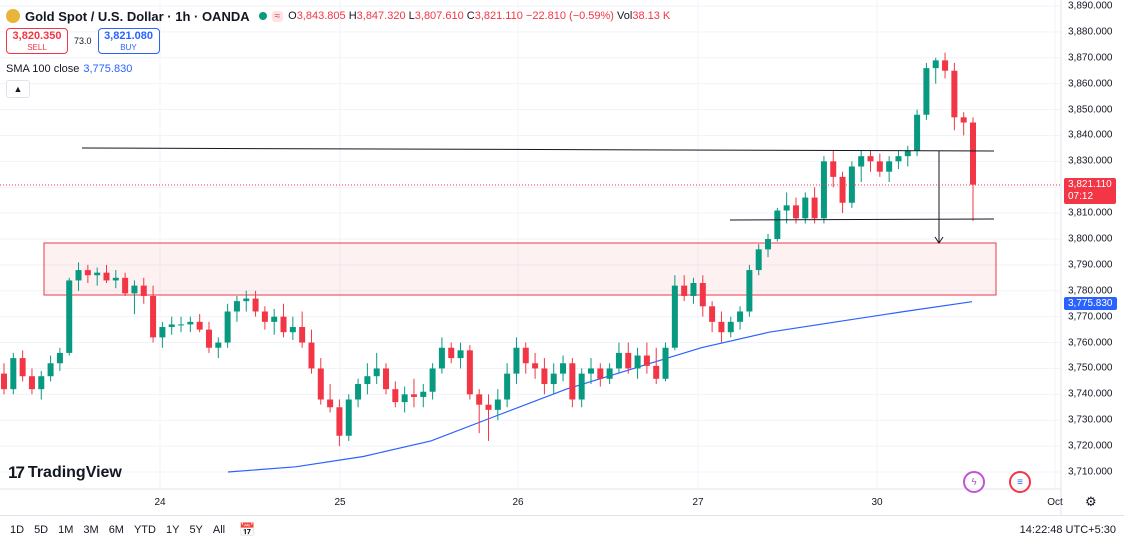 This screenshot has height=545, width=1124. I want to click on range-button-5d: 5D, so click(41, 530).